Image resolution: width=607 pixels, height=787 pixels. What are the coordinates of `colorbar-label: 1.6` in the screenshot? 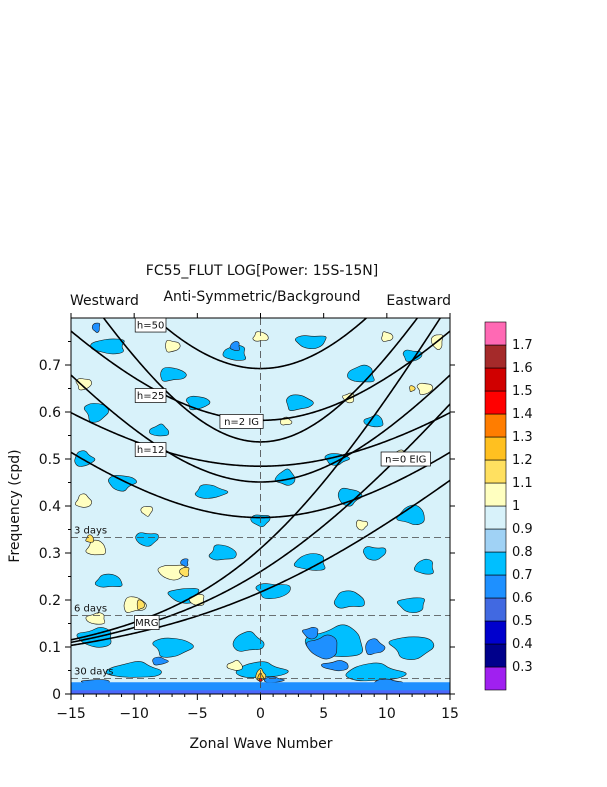 It's located at (522, 368).